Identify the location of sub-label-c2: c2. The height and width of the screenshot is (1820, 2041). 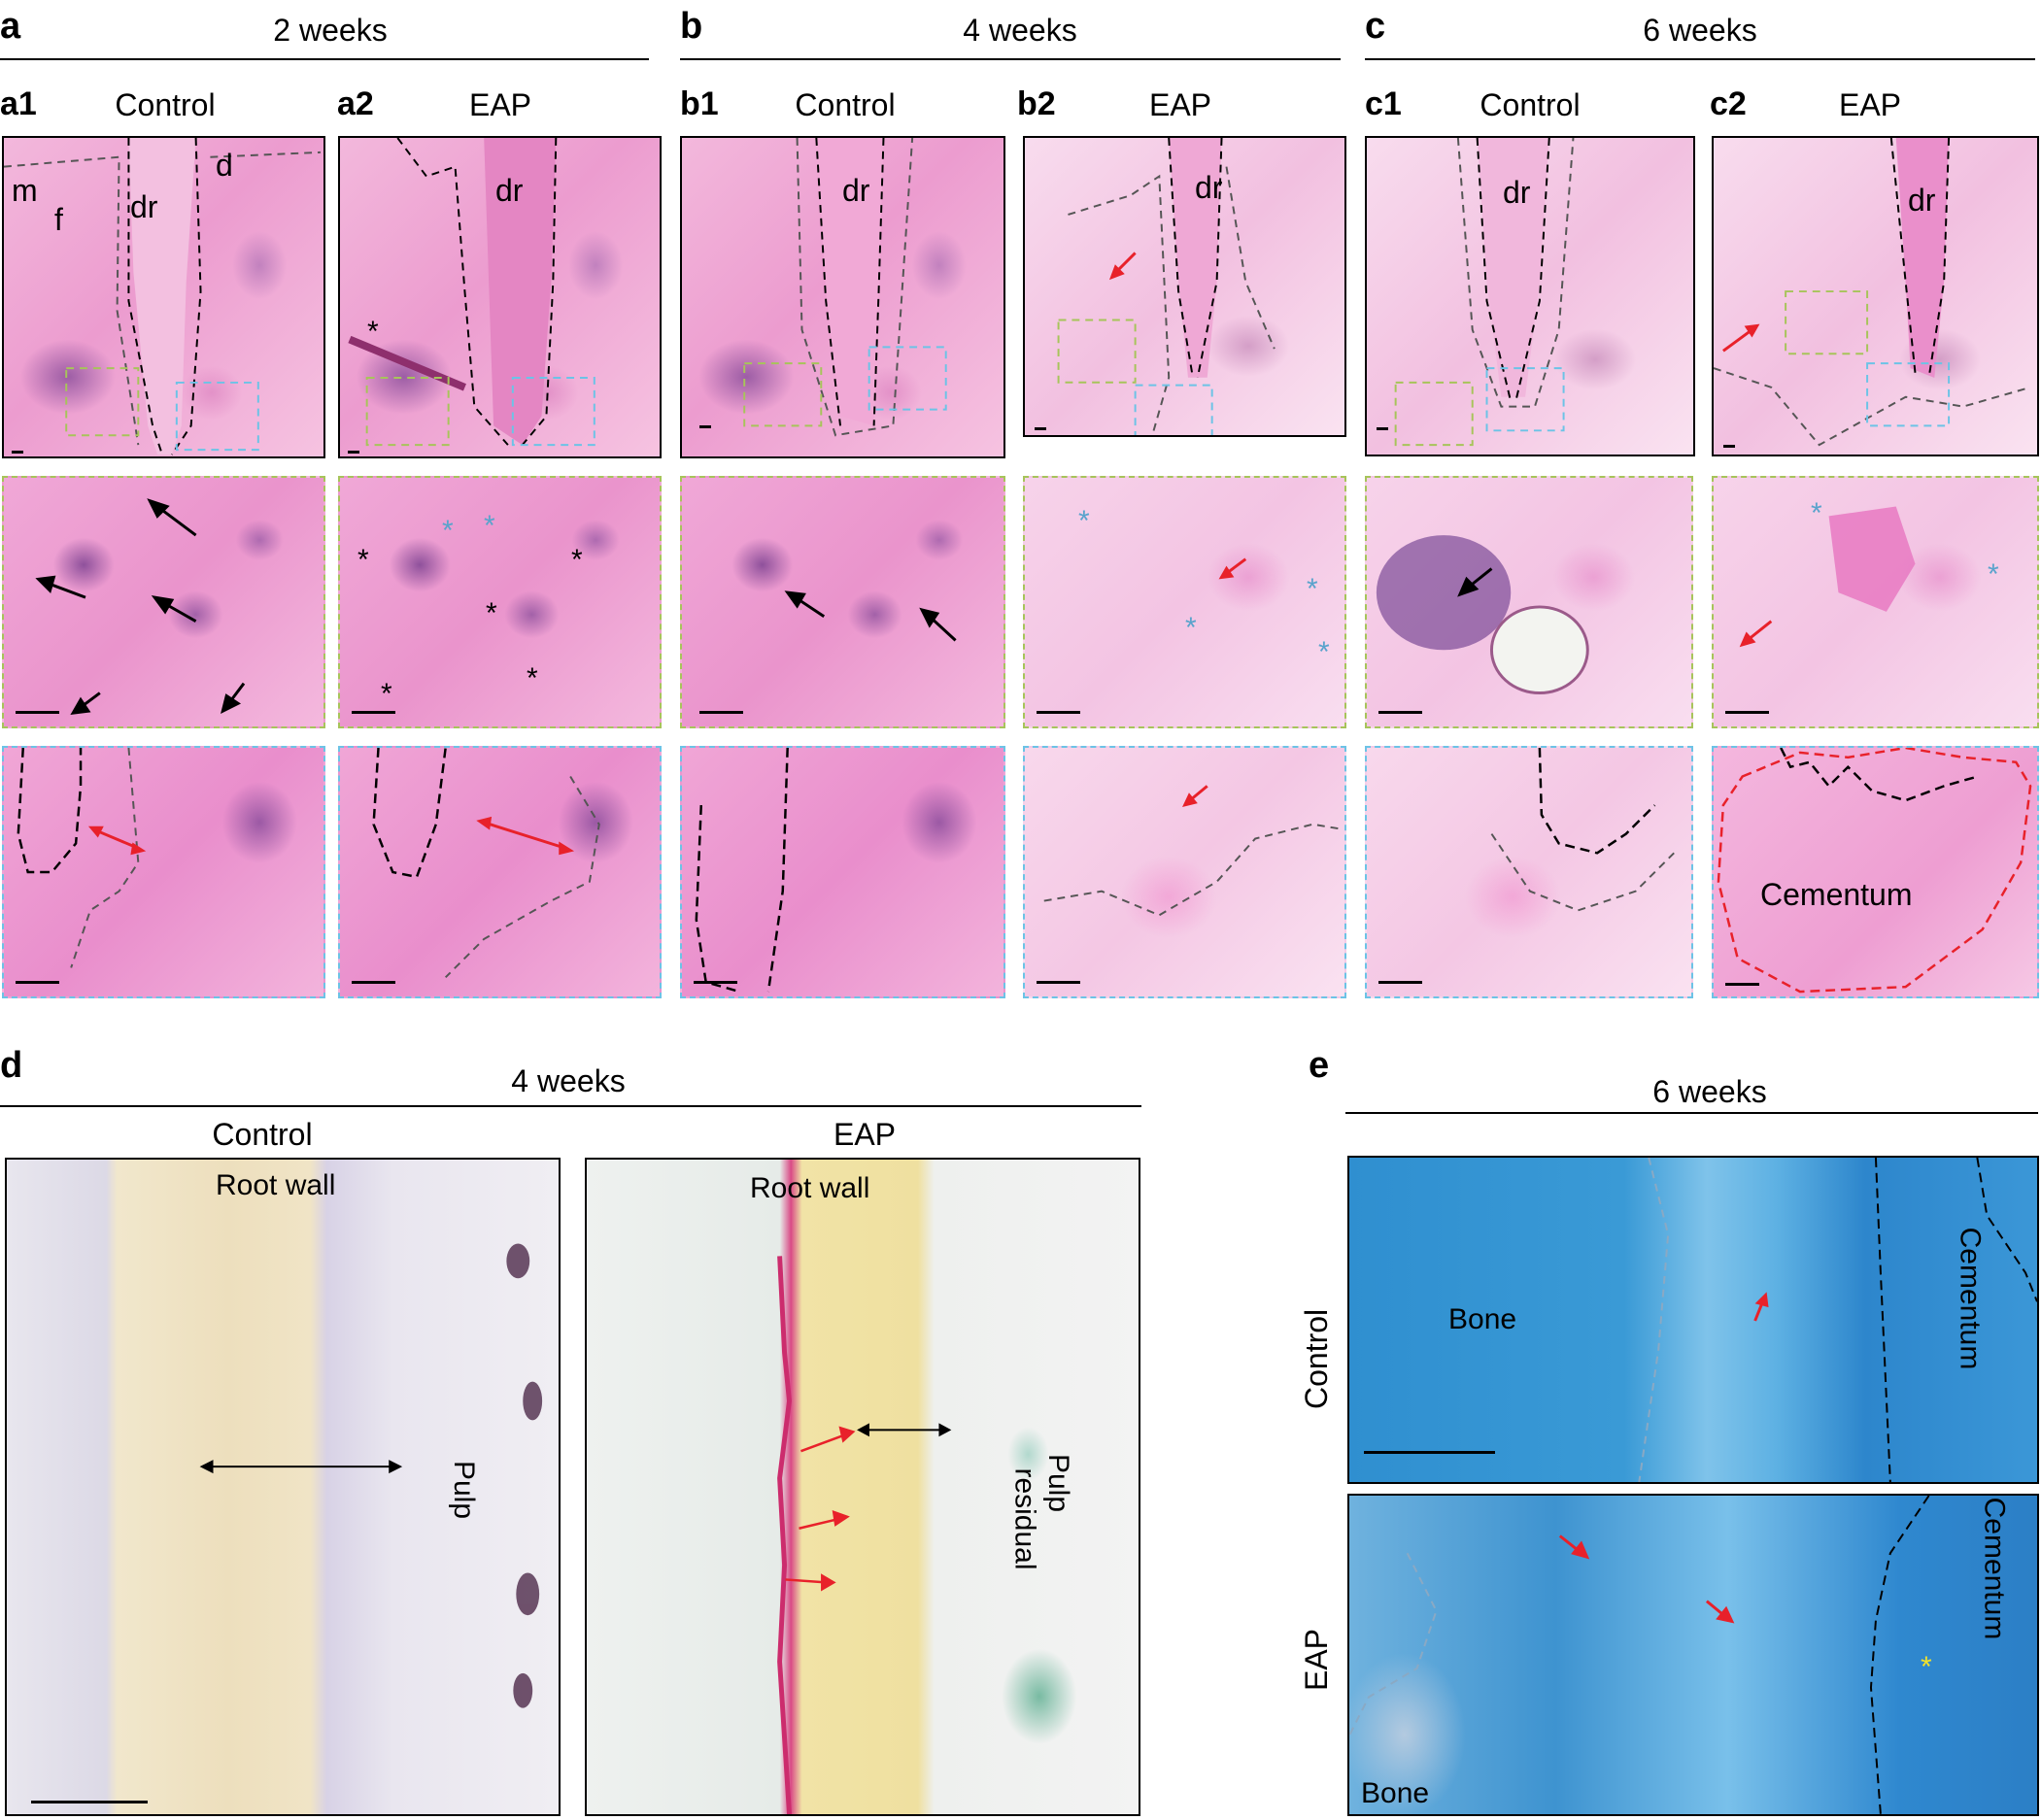
(1728, 103).